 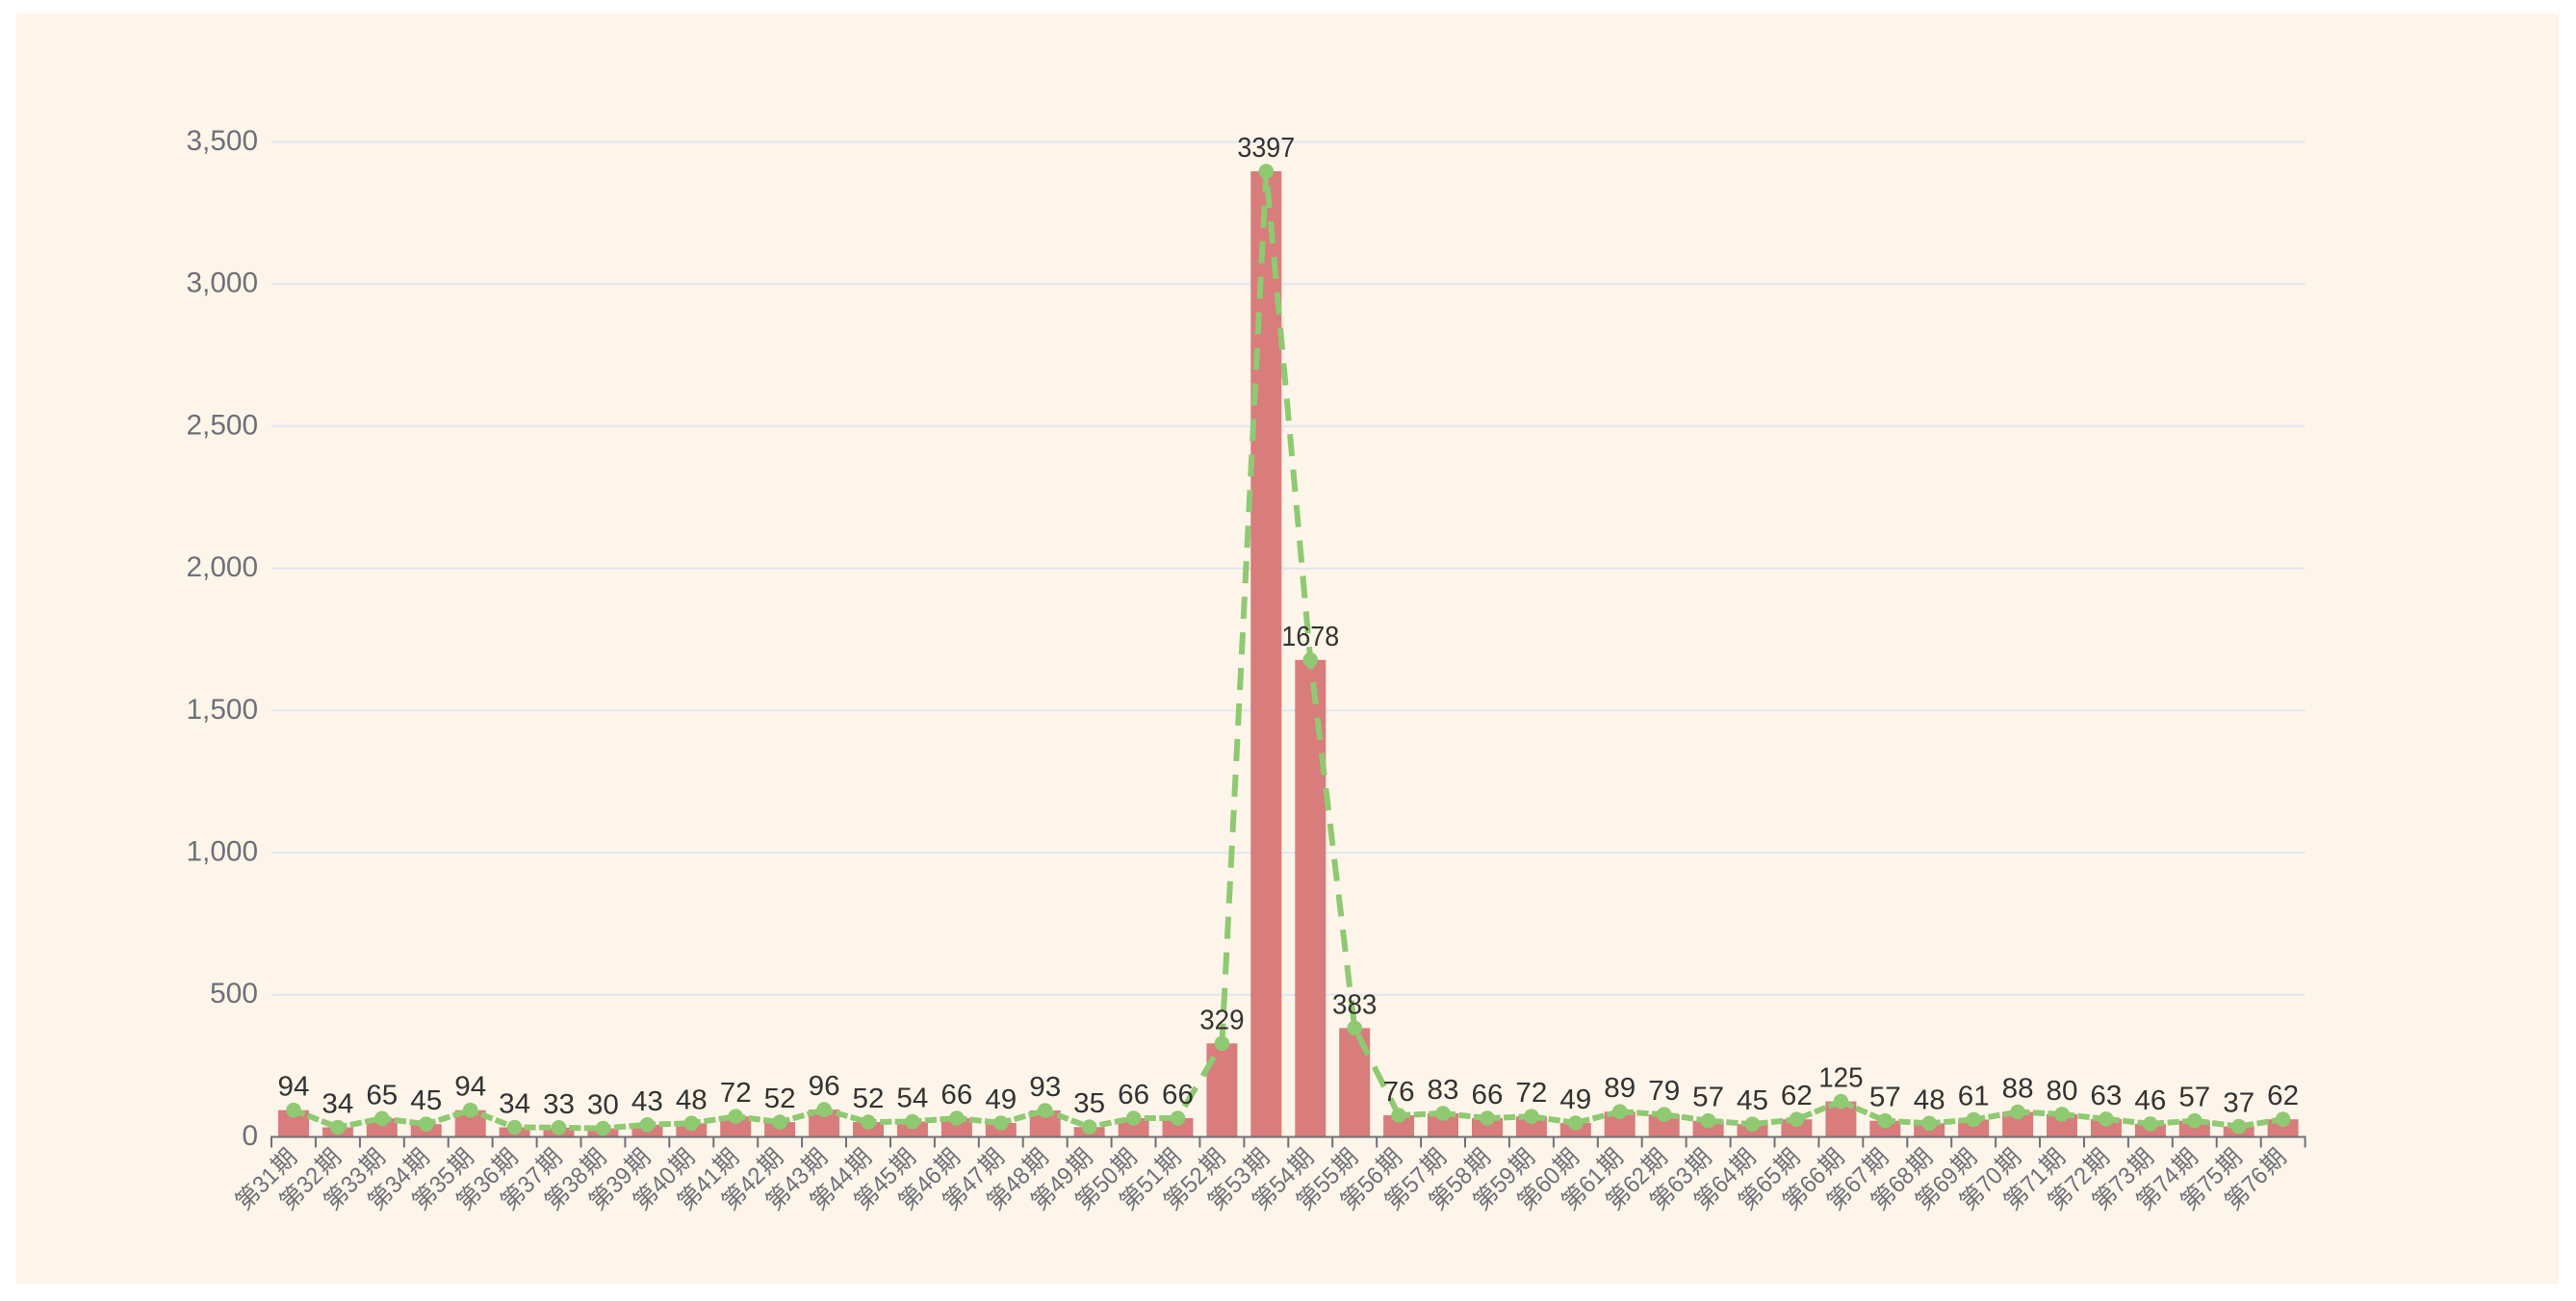 I want to click on svg-text: 3397, so click(x=1266, y=148).